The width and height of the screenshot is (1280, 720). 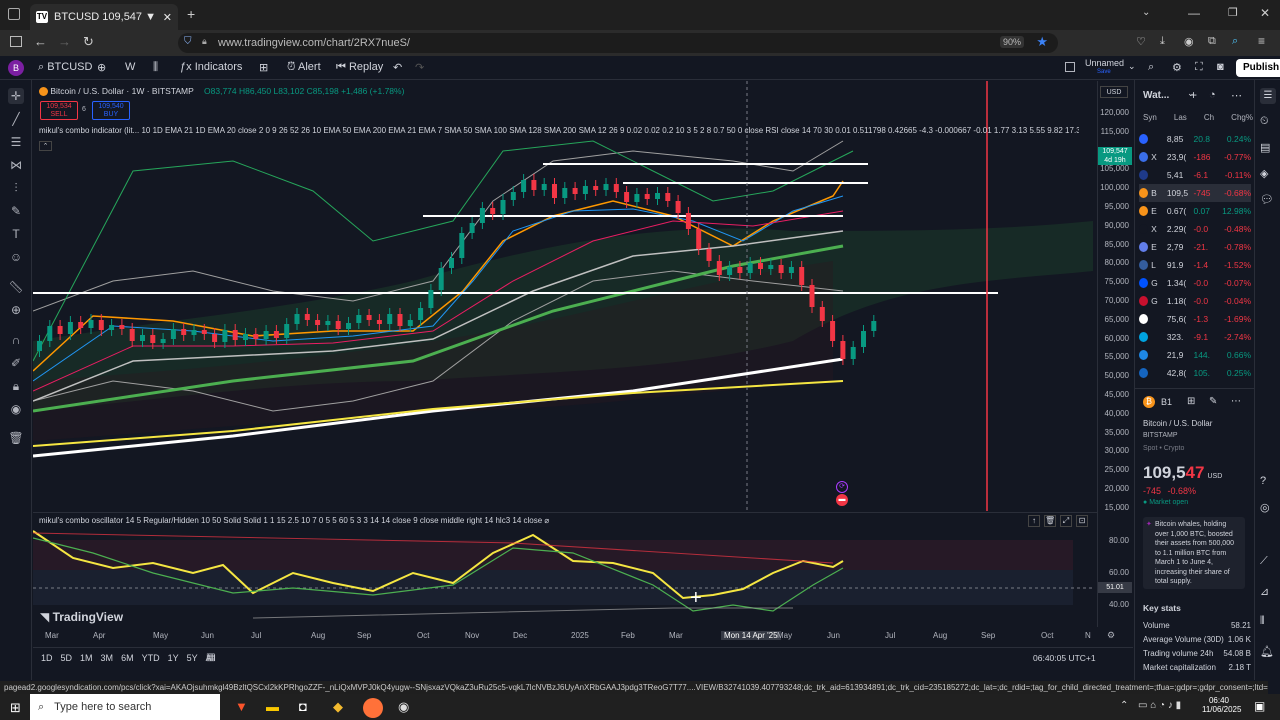 What do you see at coordinates (86, 658) in the screenshot?
I see `range-button-1m: 1M` at bounding box center [86, 658].